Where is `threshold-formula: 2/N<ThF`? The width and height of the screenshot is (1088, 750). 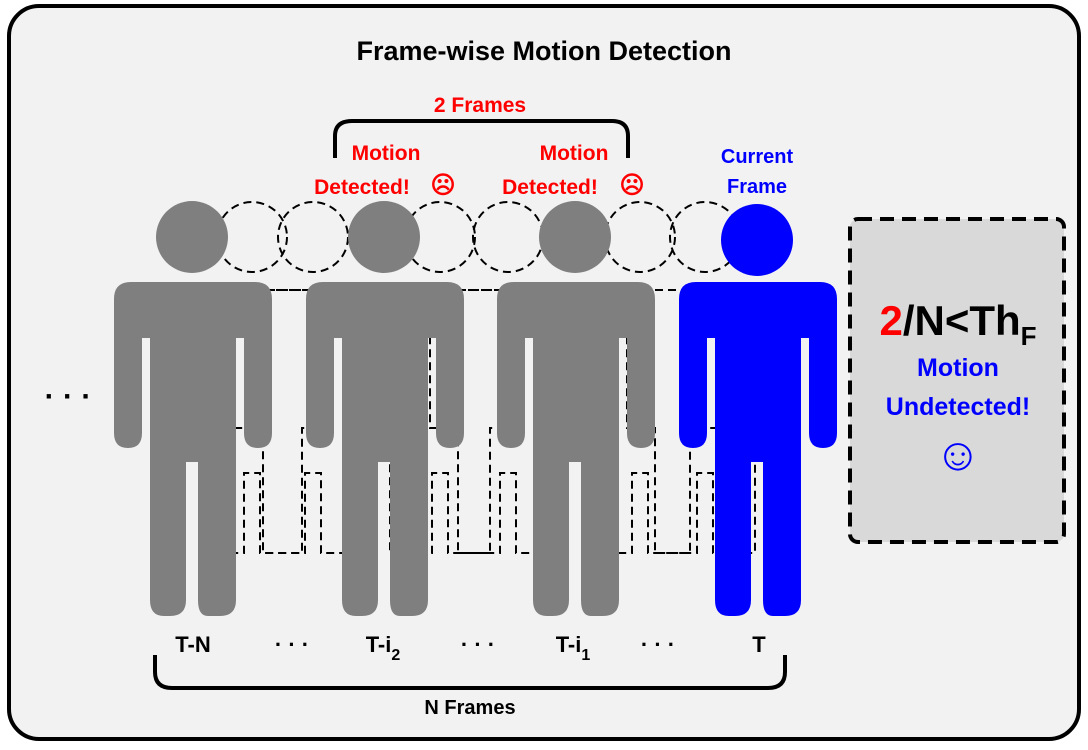 threshold-formula: 2/N<ThF is located at coordinates (957, 324).